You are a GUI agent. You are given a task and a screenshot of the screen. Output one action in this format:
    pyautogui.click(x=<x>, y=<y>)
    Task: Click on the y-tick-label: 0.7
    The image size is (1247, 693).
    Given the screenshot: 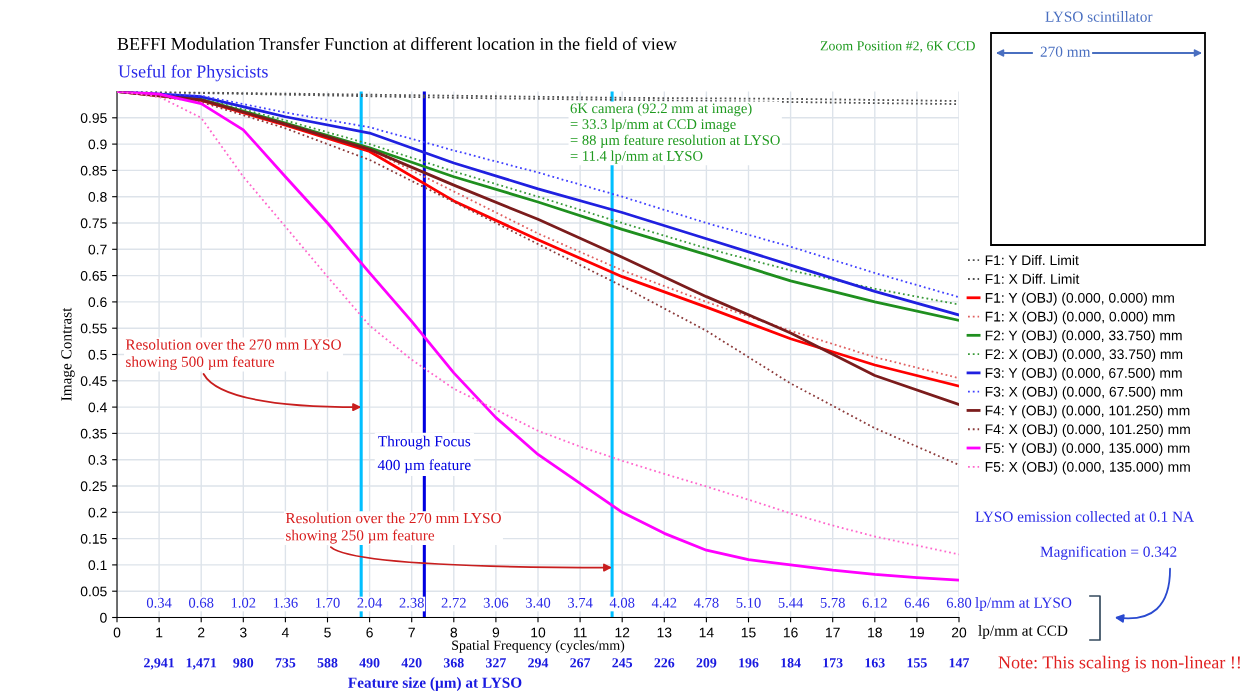 What is the action you would take?
    pyautogui.click(x=97, y=249)
    